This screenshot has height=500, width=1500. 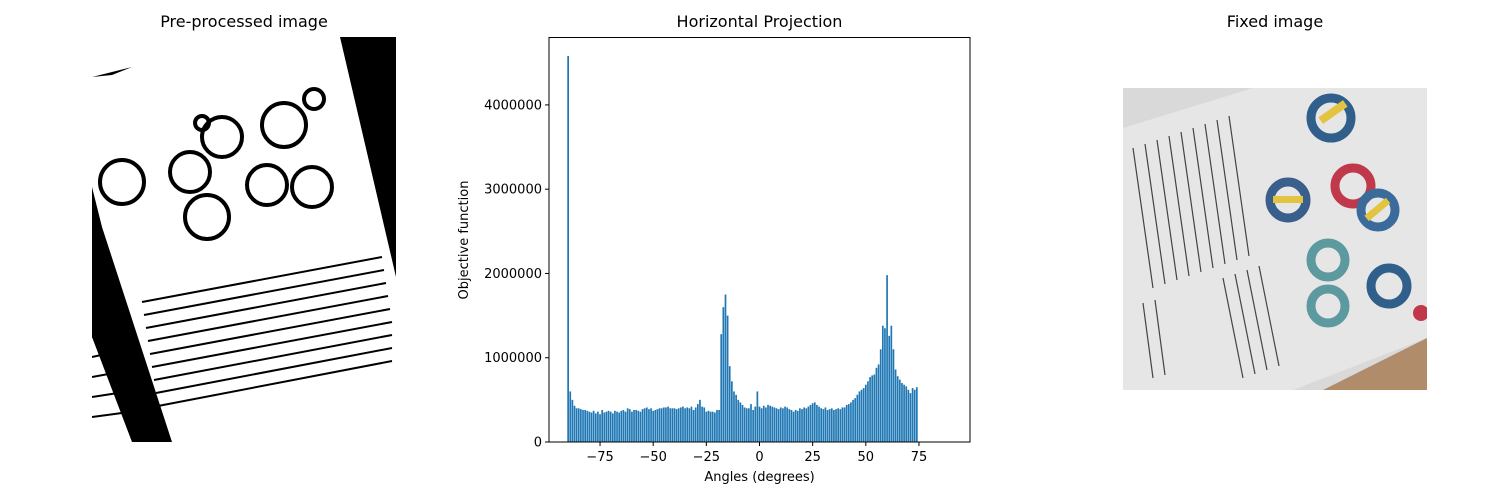 I want to click on x-tick-label: −50, so click(x=652, y=457).